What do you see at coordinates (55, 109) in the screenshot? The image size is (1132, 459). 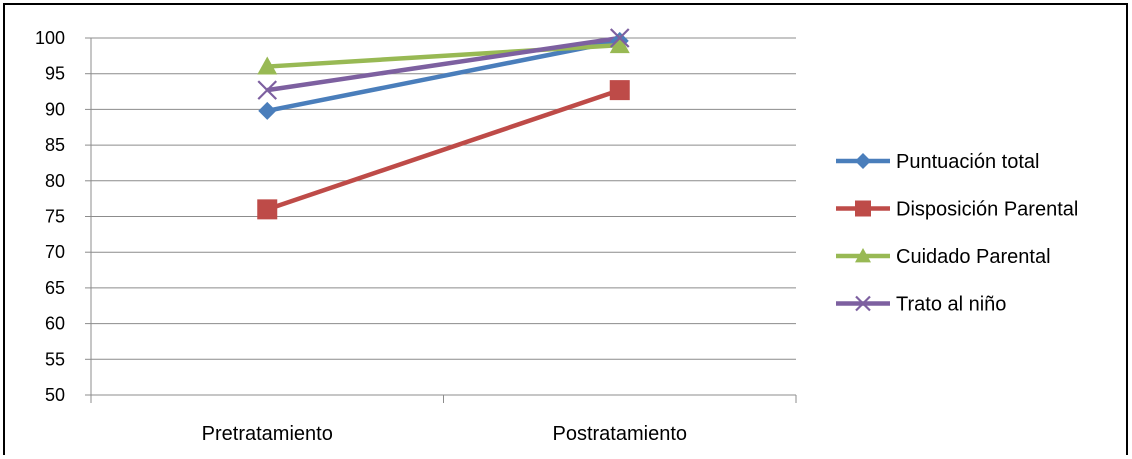 I see `y-tick-label: 90` at bounding box center [55, 109].